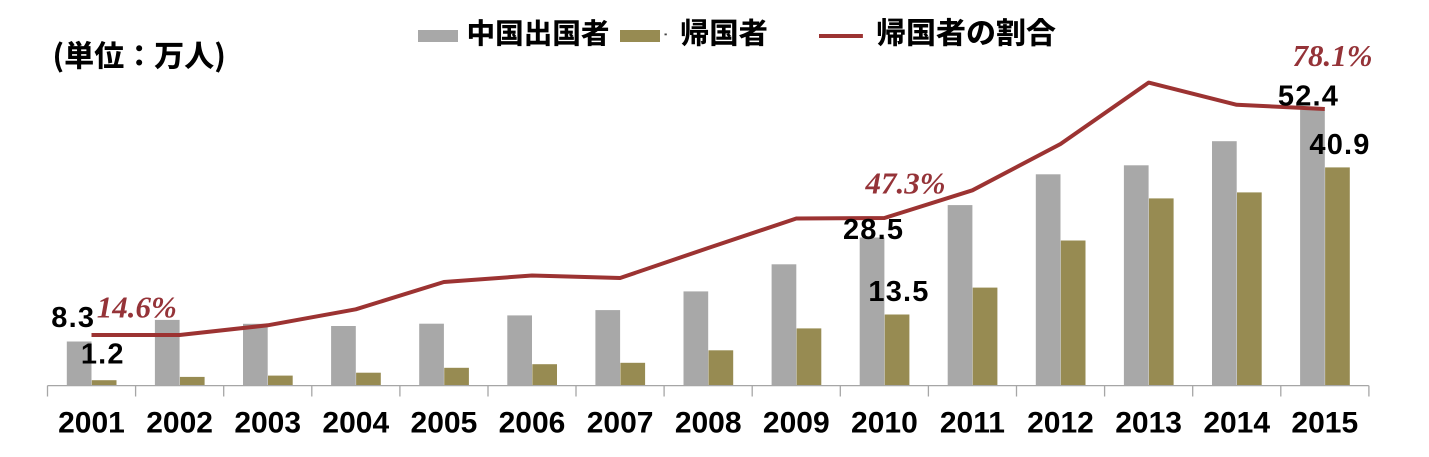  Describe the element at coordinates (1060, 423) in the screenshot. I see `svg-text: 2012` at that location.